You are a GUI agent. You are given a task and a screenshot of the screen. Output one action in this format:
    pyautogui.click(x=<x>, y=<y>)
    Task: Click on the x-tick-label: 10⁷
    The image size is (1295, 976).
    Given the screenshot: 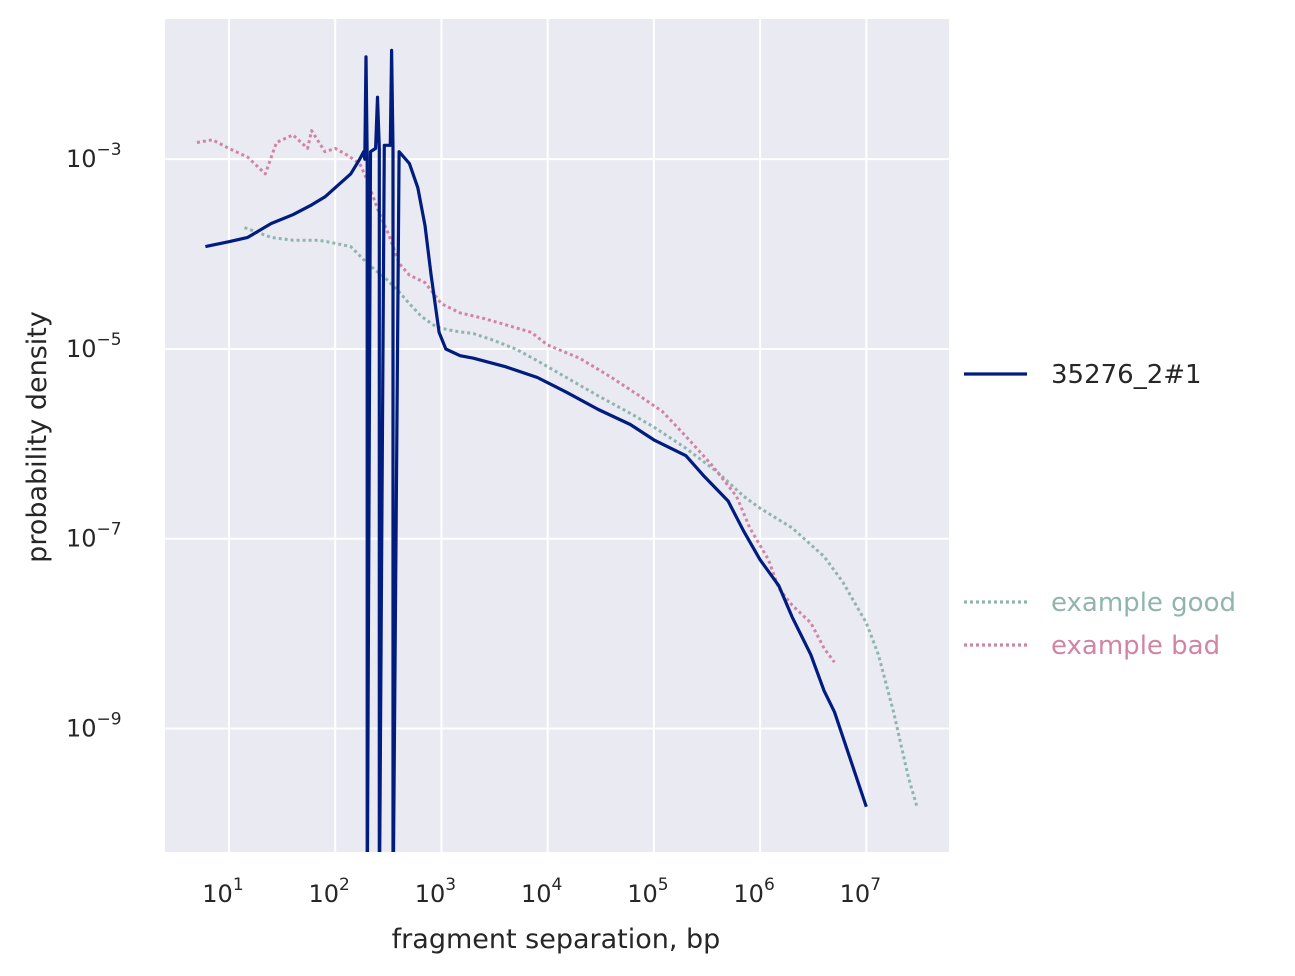 What is the action you would take?
    pyautogui.click(x=860, y=891)
    